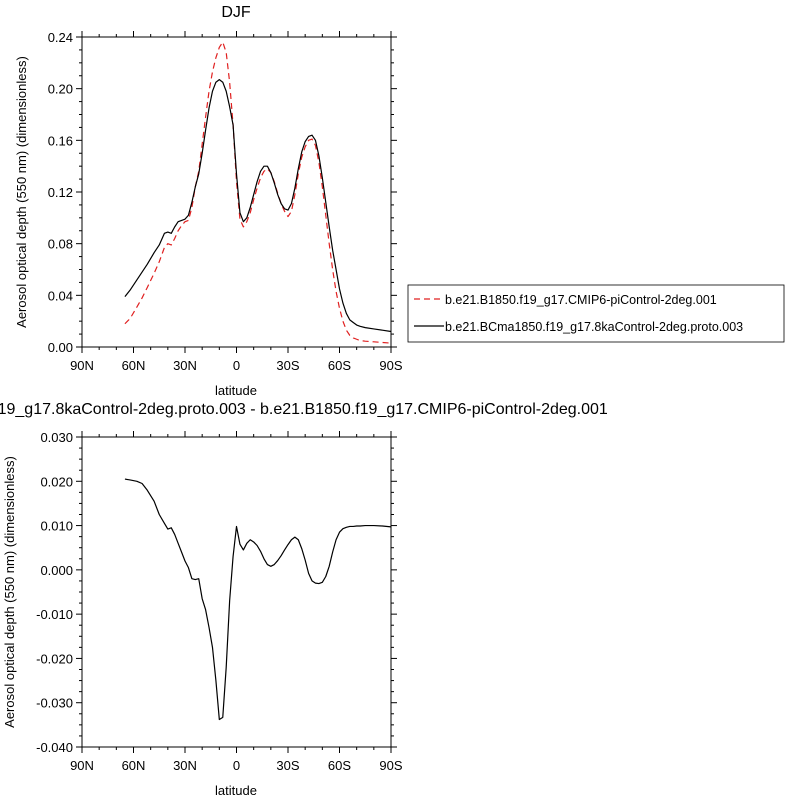  Describe the element at coordinates (56, 437) in the screenshot. I see `y-tick-label: 0.030` at that location.